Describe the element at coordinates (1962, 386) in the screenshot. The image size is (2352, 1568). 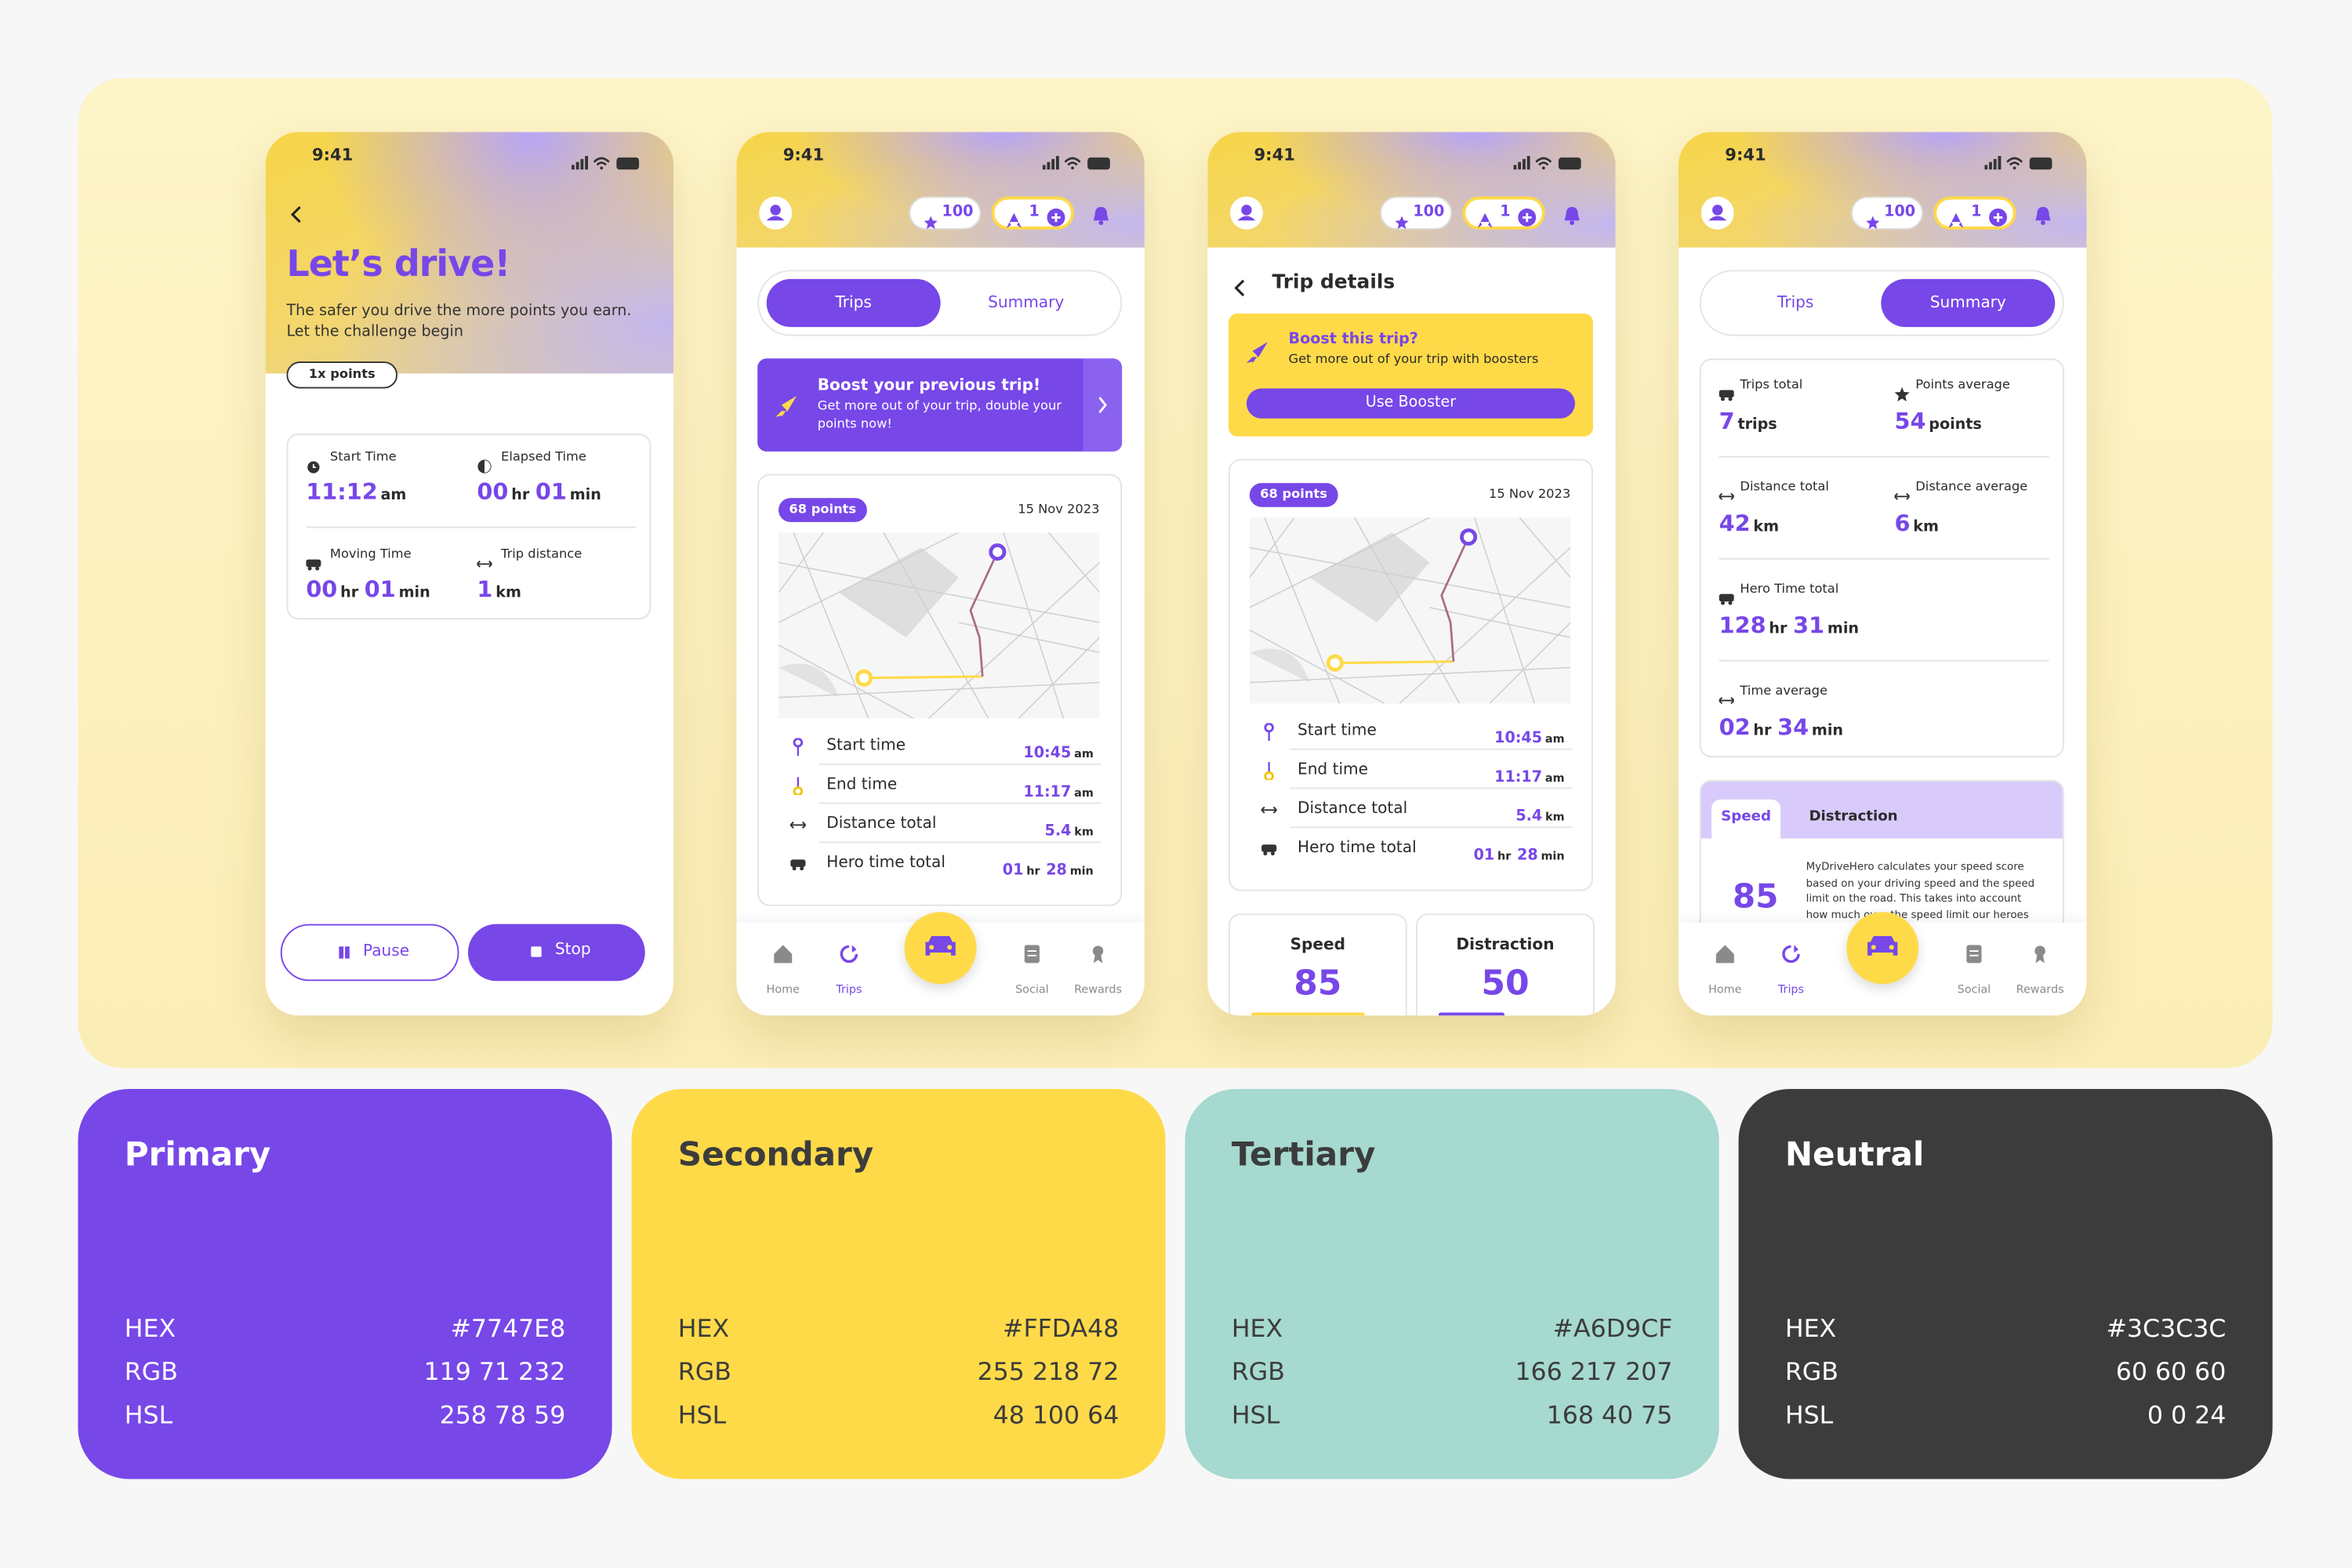
I see `stat-label: Points average` at that location.